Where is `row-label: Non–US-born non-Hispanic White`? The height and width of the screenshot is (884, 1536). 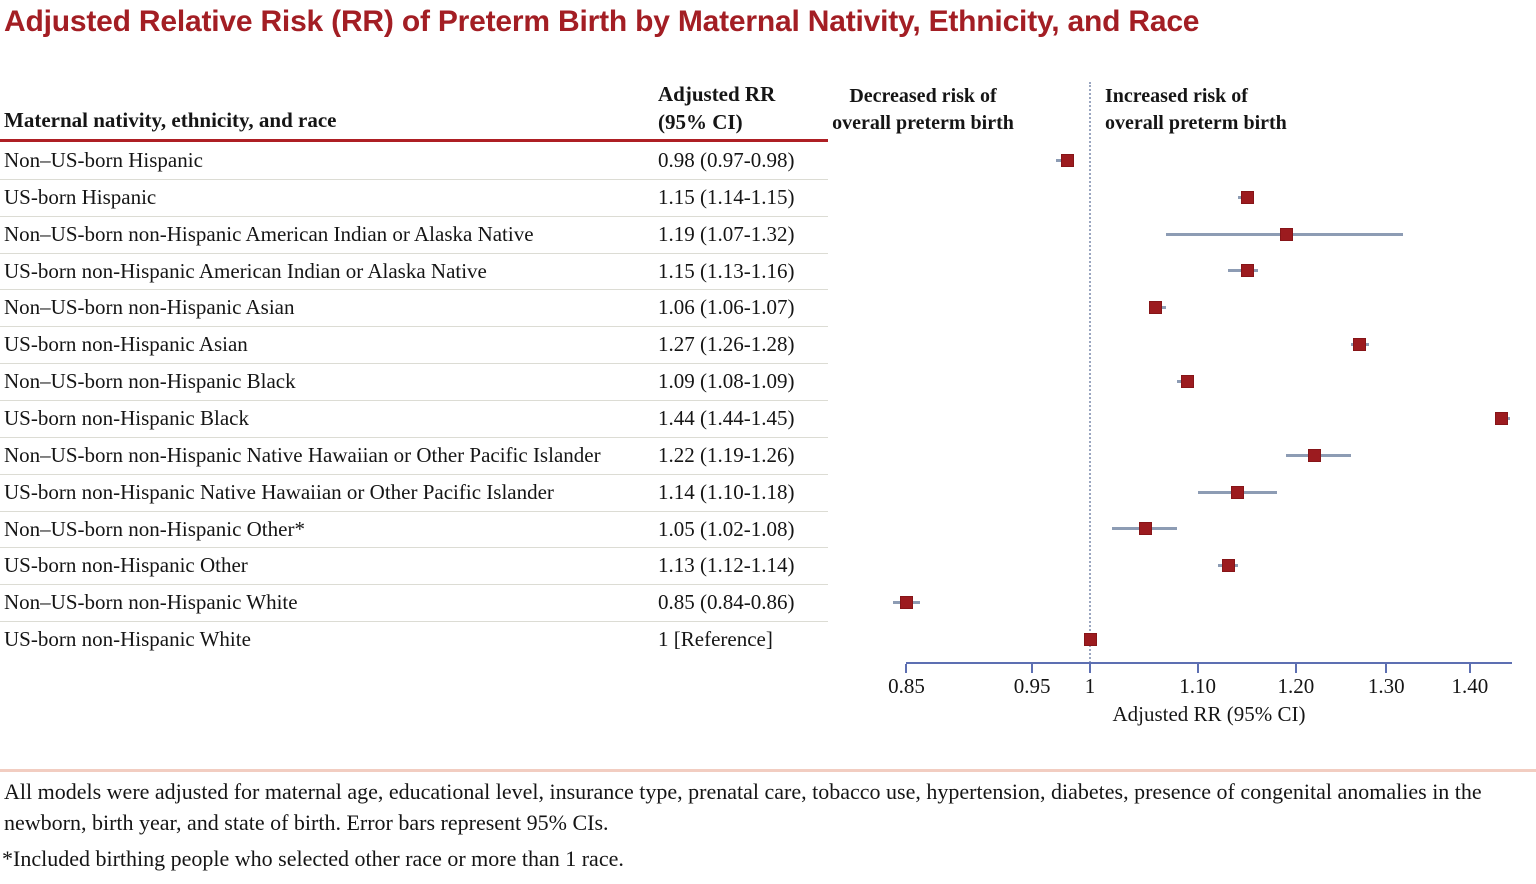
row-label: Non–US-born non-Hispanic White is located at coordinates (151, 602).